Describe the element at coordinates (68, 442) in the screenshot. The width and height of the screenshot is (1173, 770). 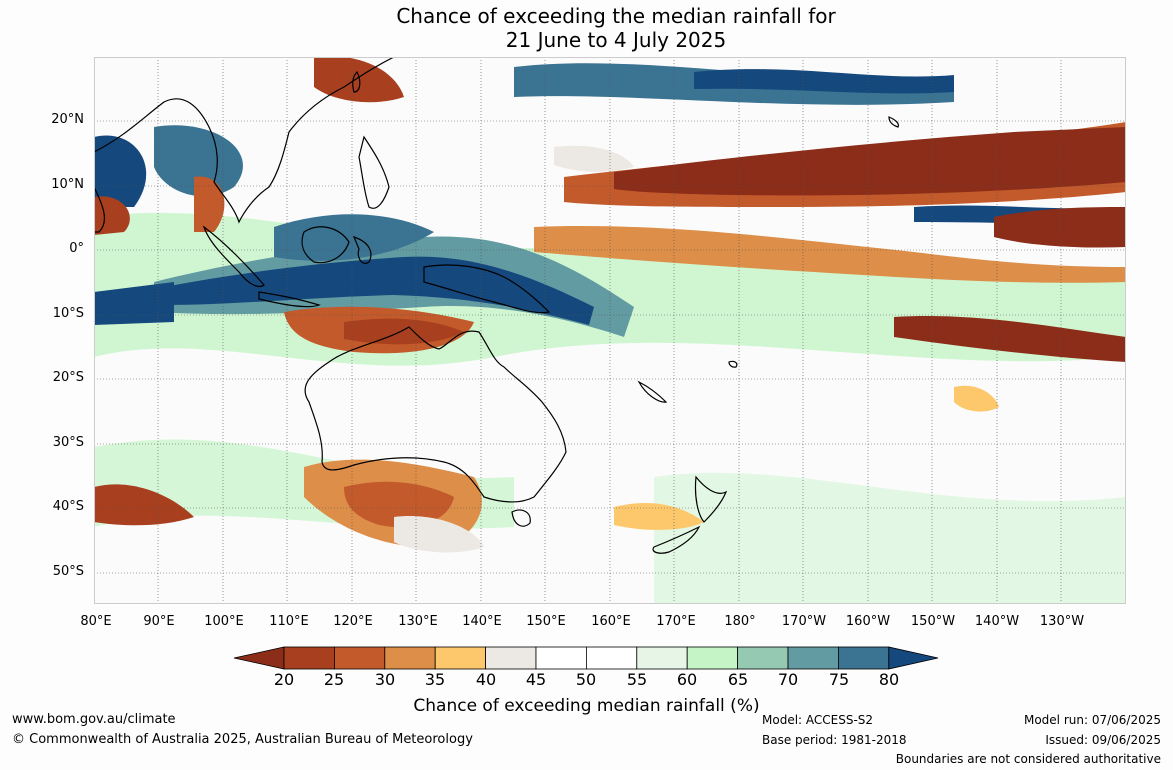
I see `lat-label-30s: 30°S` at that location.